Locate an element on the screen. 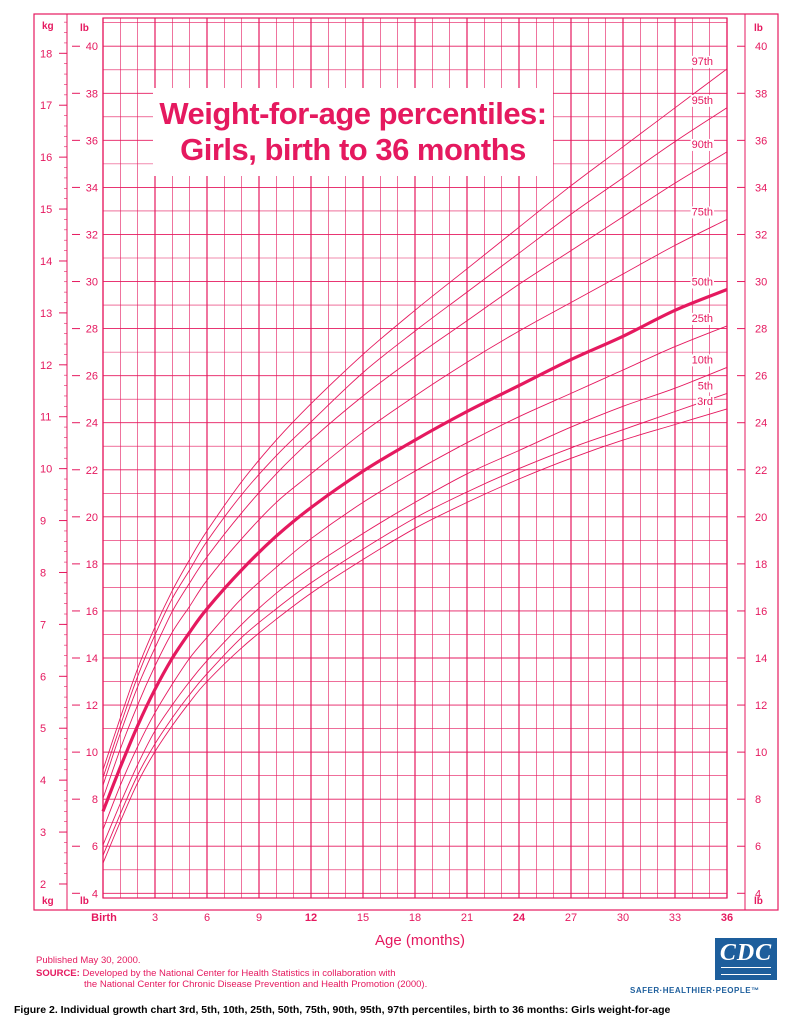 This screenshot has width=792, height=1027. kg-tick-label: 2 is located at coordinates (43, 885).